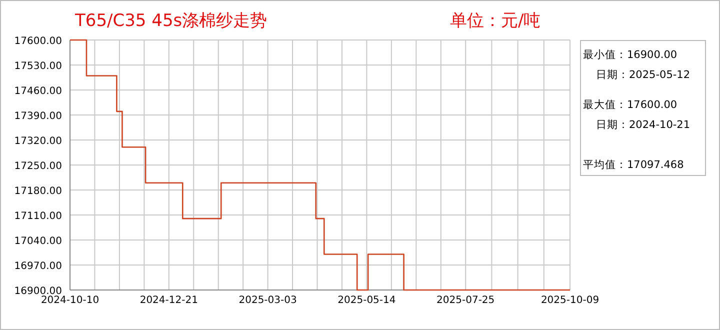 Image resolution: width=720 pixels, height=330 pixels. What do you see at coordinates (643, 75) in the screenshot?
I see `text: 日期：2025-05-12` at bounding box center [643, 75].